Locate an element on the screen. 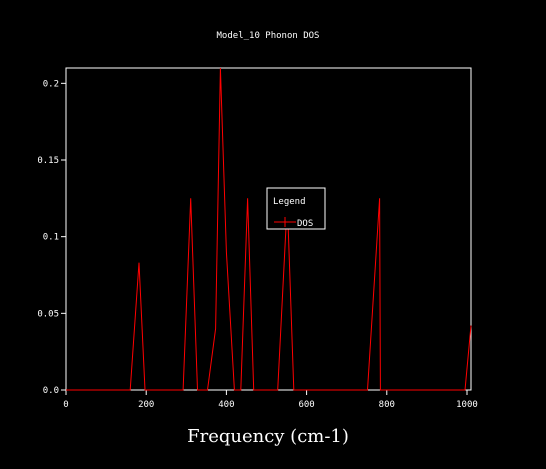  x-tick-label: 400 is located at coordinates (226, 405).